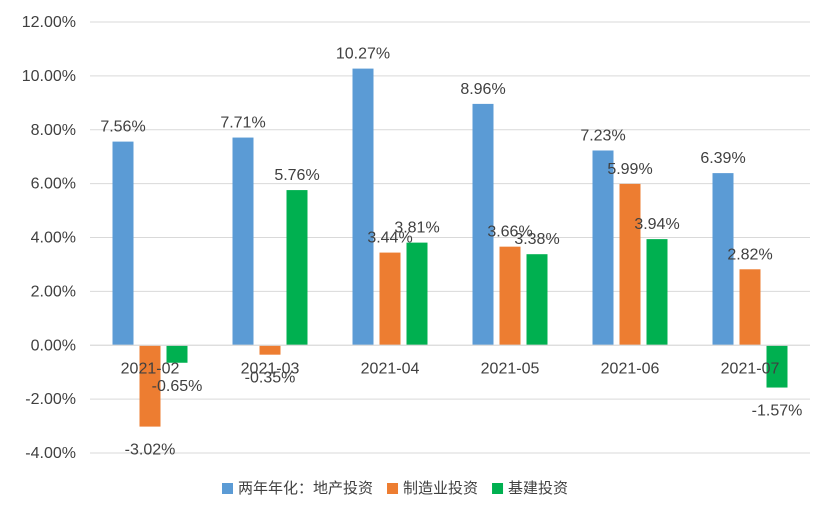 The image size is (832, 520). What do you see at coordinates (150, 368) in the screenshot?
I see `category-label: 2021-02` at bounding box center [150, 368].